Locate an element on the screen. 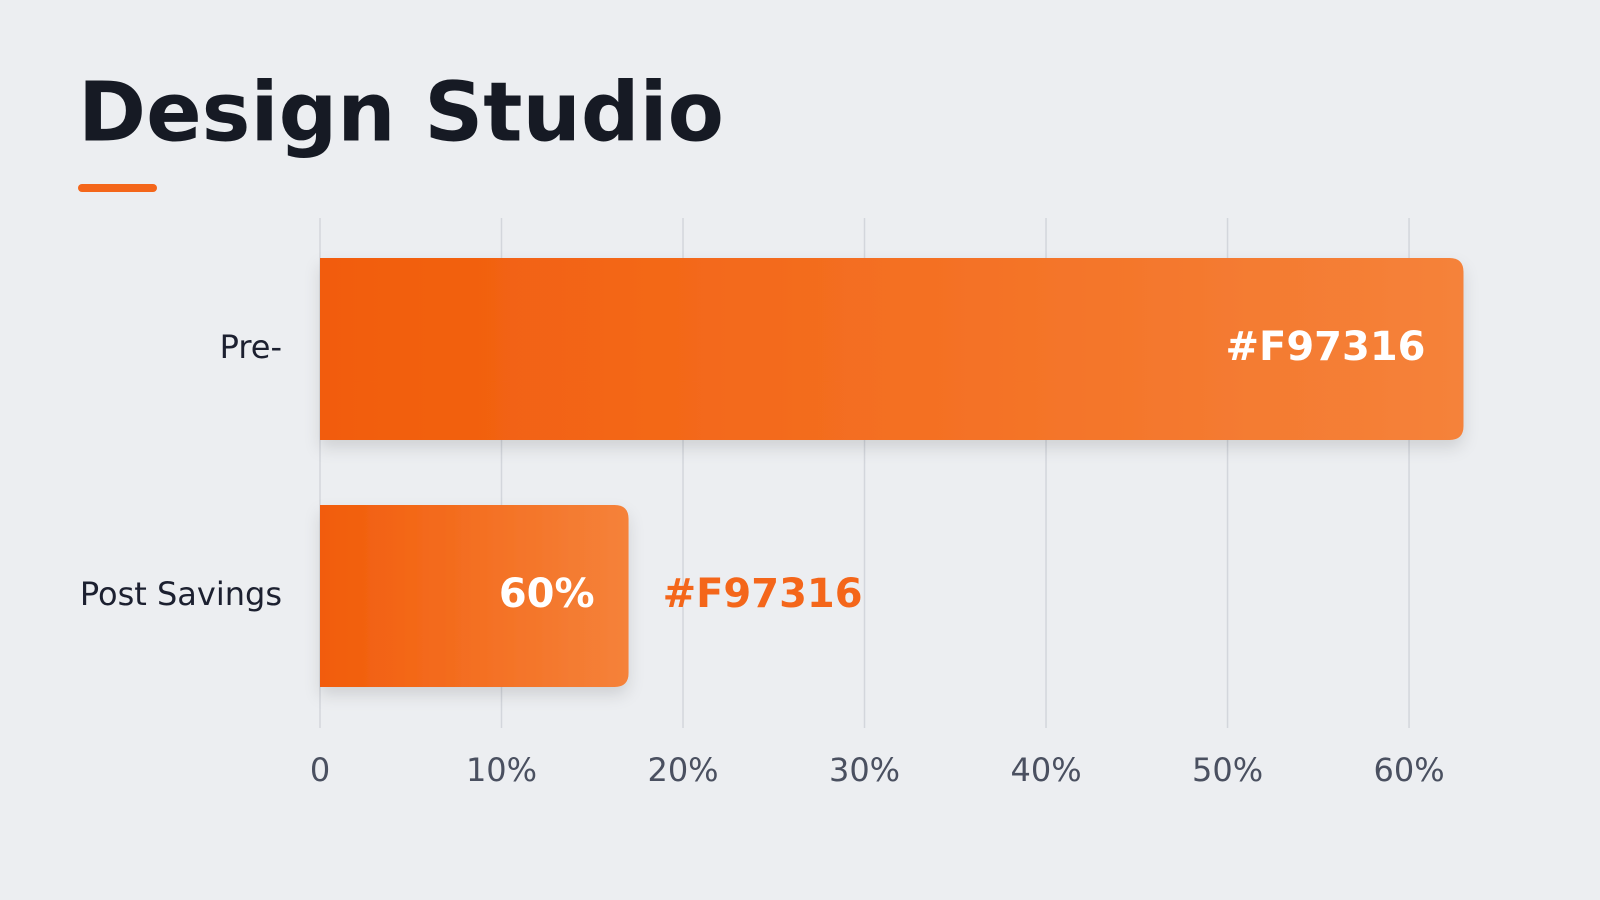 This screenshot has height=900, width=1600. x-tick-label: 60% is located at coordinates (1408, 770).